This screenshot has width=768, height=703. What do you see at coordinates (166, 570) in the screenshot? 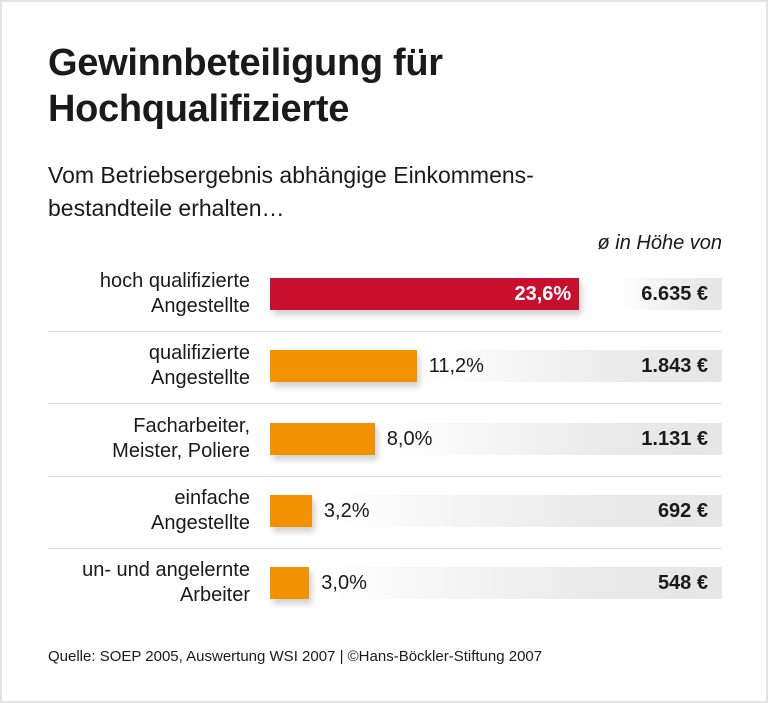
I see `category-label-line: un- und angelernte` at bounding box center [166, 570].